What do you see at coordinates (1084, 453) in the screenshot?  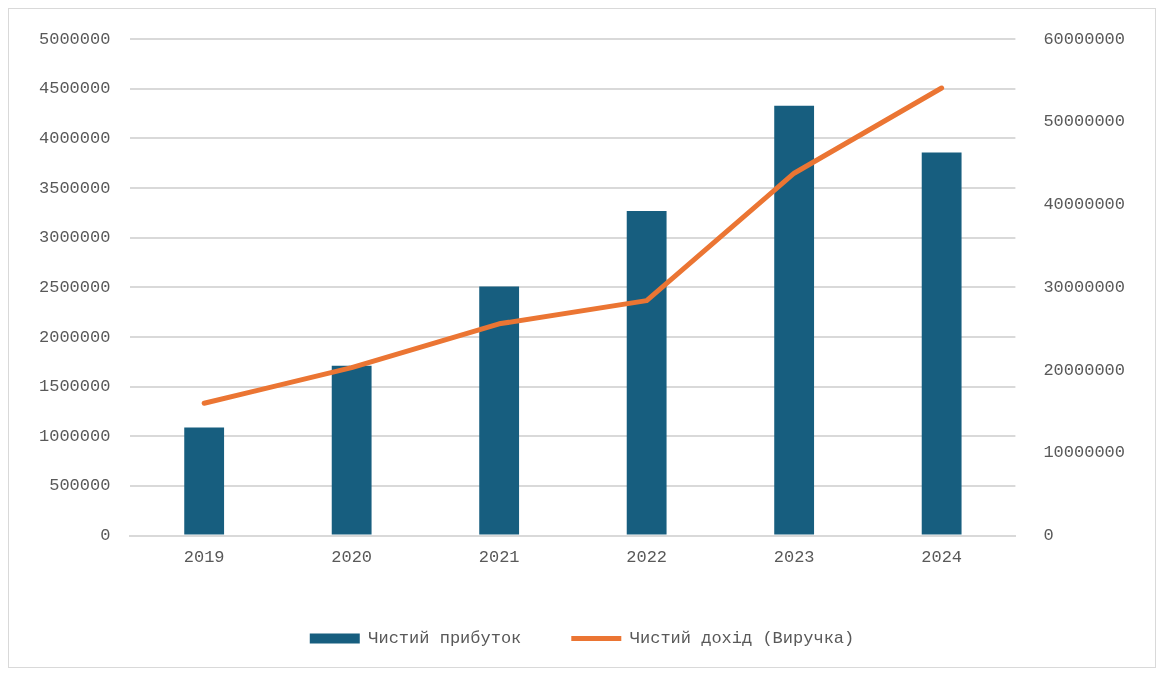 I see `y2-tick-label: 10000000` at bounding box center [1084, 453].